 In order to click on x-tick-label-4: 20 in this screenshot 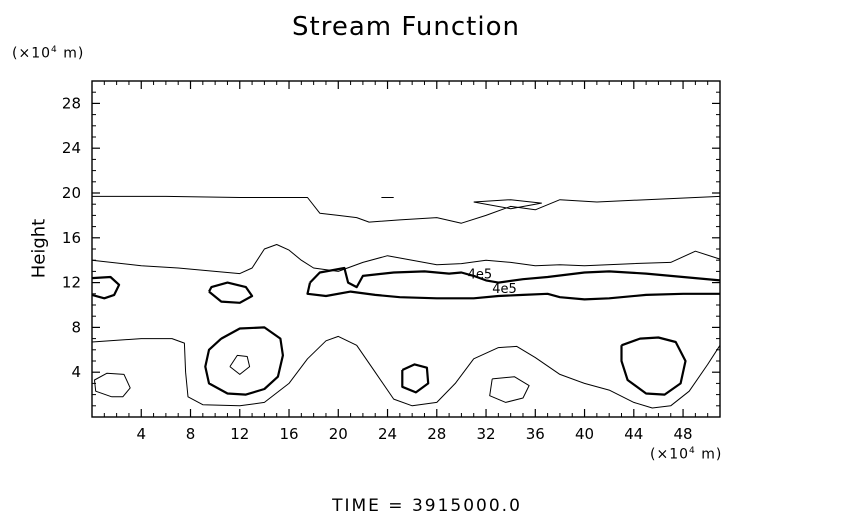, I will do `click(338, 434)`.